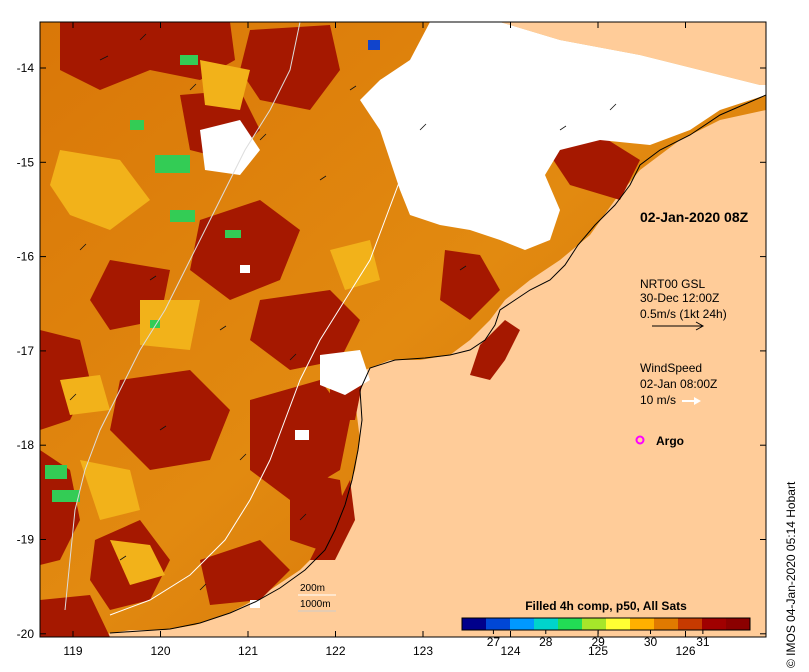 The width and height of the screenshot is (809, 672). Describe the element at coordinates (683, 314) in the screenshot. I see `drifter-scale: 0.5m/s (1kt 24h)` at that location.